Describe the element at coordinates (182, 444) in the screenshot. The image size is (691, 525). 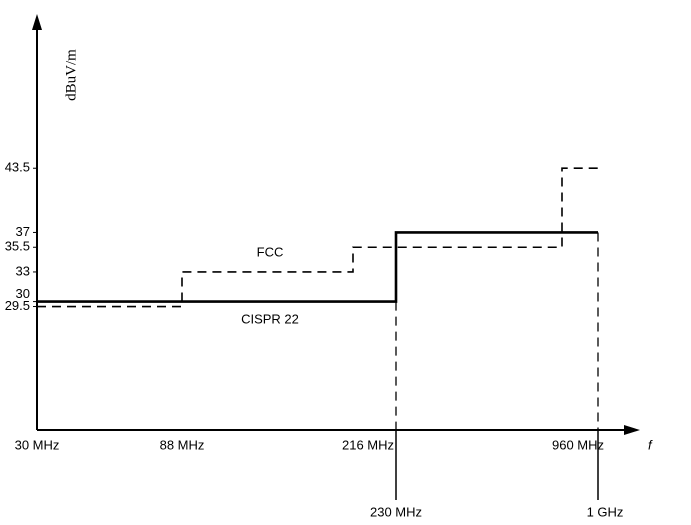
I see `x-tick-label: 88 MHz` at that location.